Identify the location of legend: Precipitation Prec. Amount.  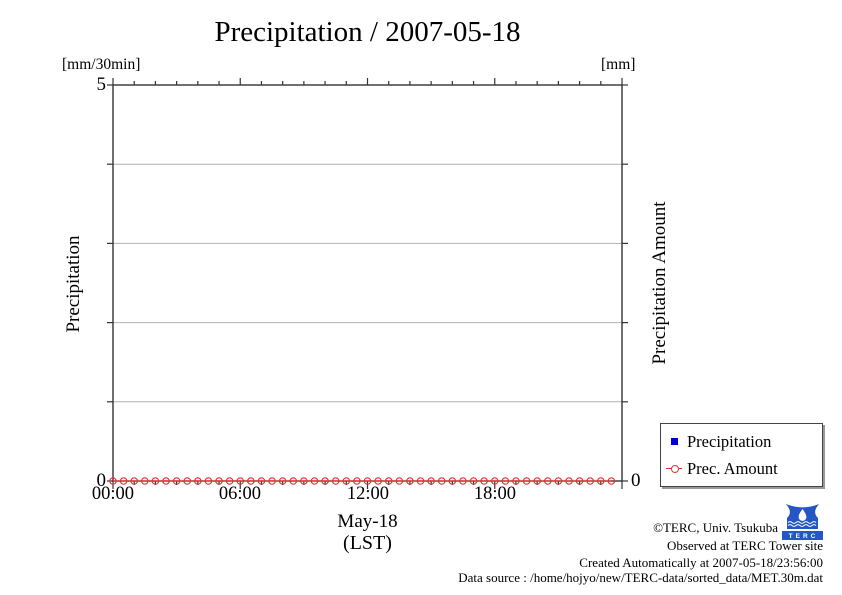
(741, 455).